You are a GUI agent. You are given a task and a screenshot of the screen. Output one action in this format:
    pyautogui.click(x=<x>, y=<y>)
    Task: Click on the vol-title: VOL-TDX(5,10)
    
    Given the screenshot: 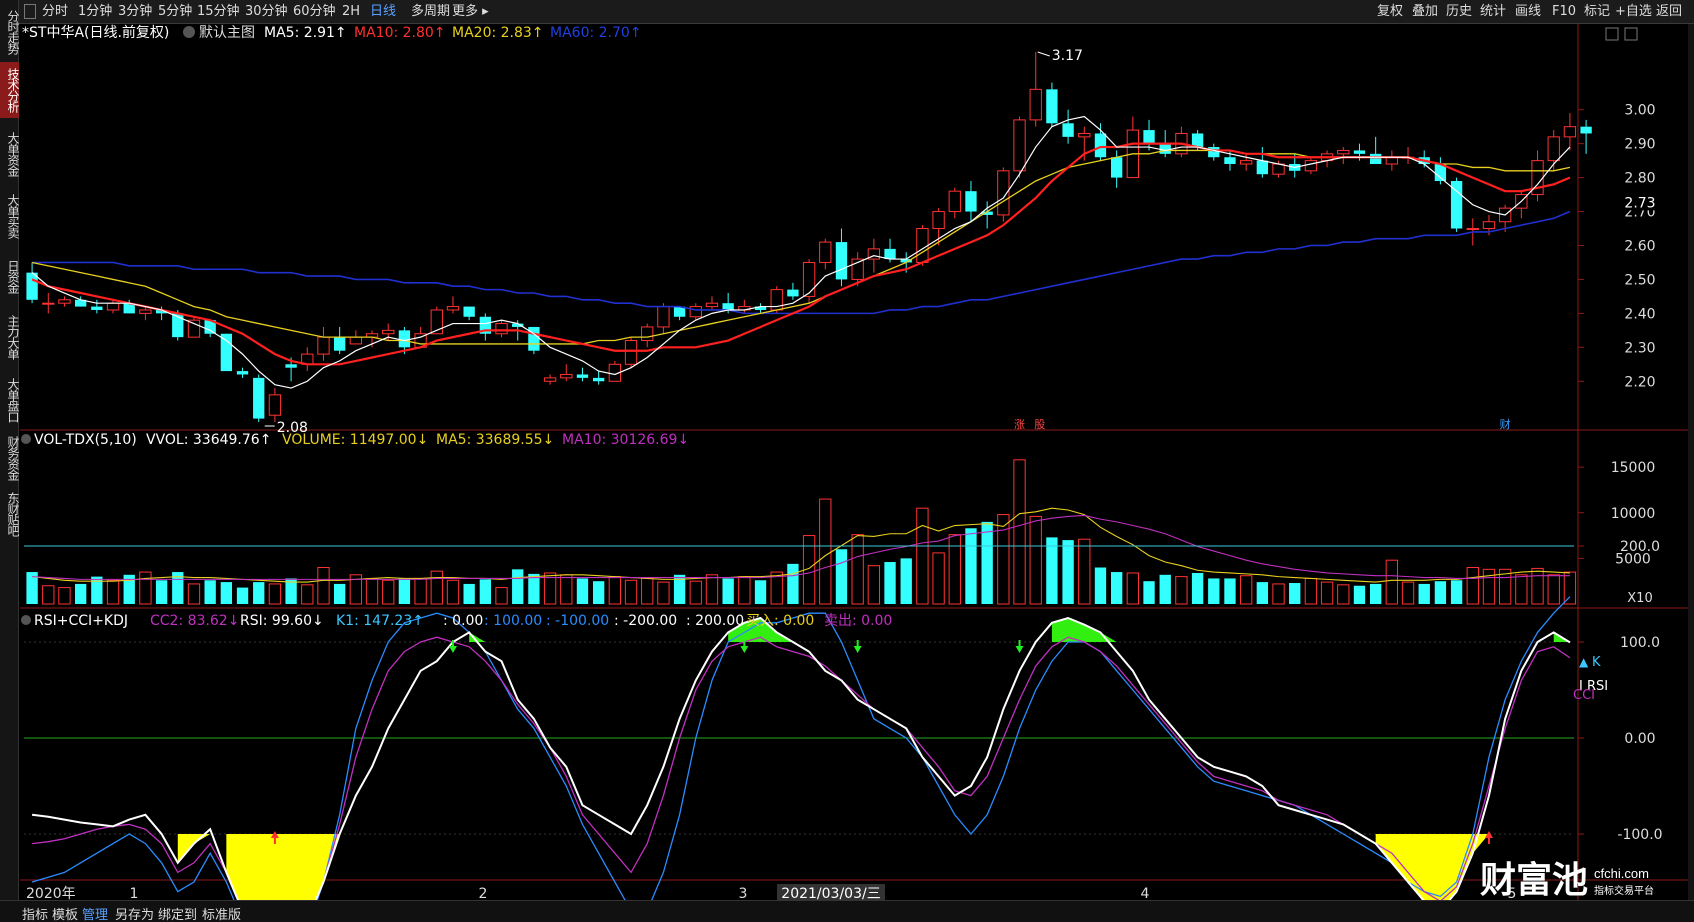 What is the action you would take?
    pyautogui.click(x=85, y=440)
    